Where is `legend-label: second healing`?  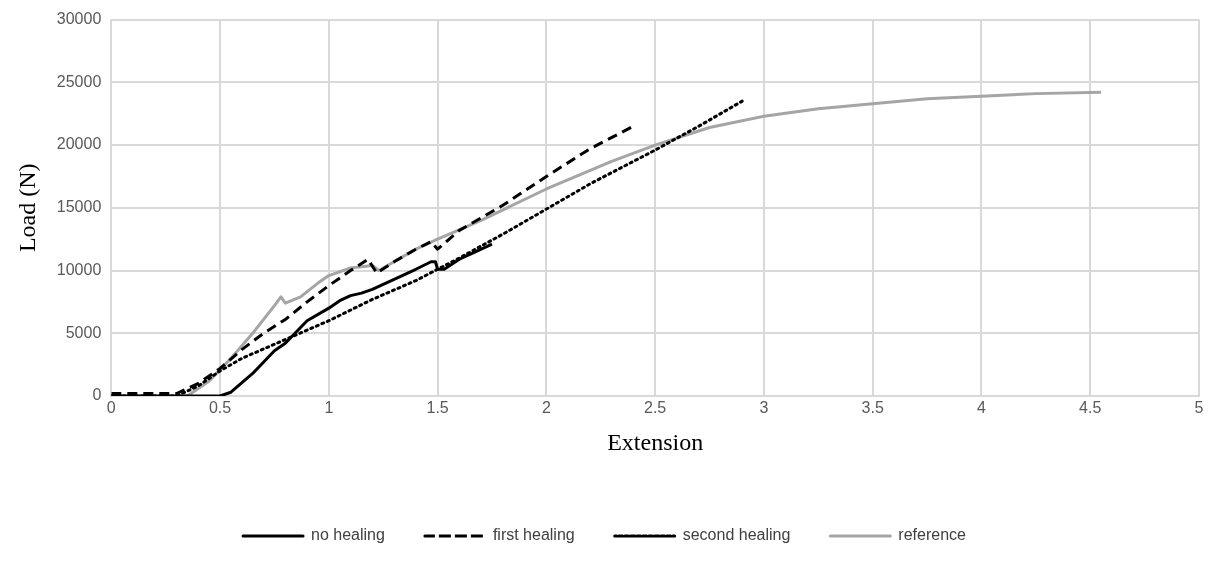
legend-label: second healing is located at coordinates (736, 535).